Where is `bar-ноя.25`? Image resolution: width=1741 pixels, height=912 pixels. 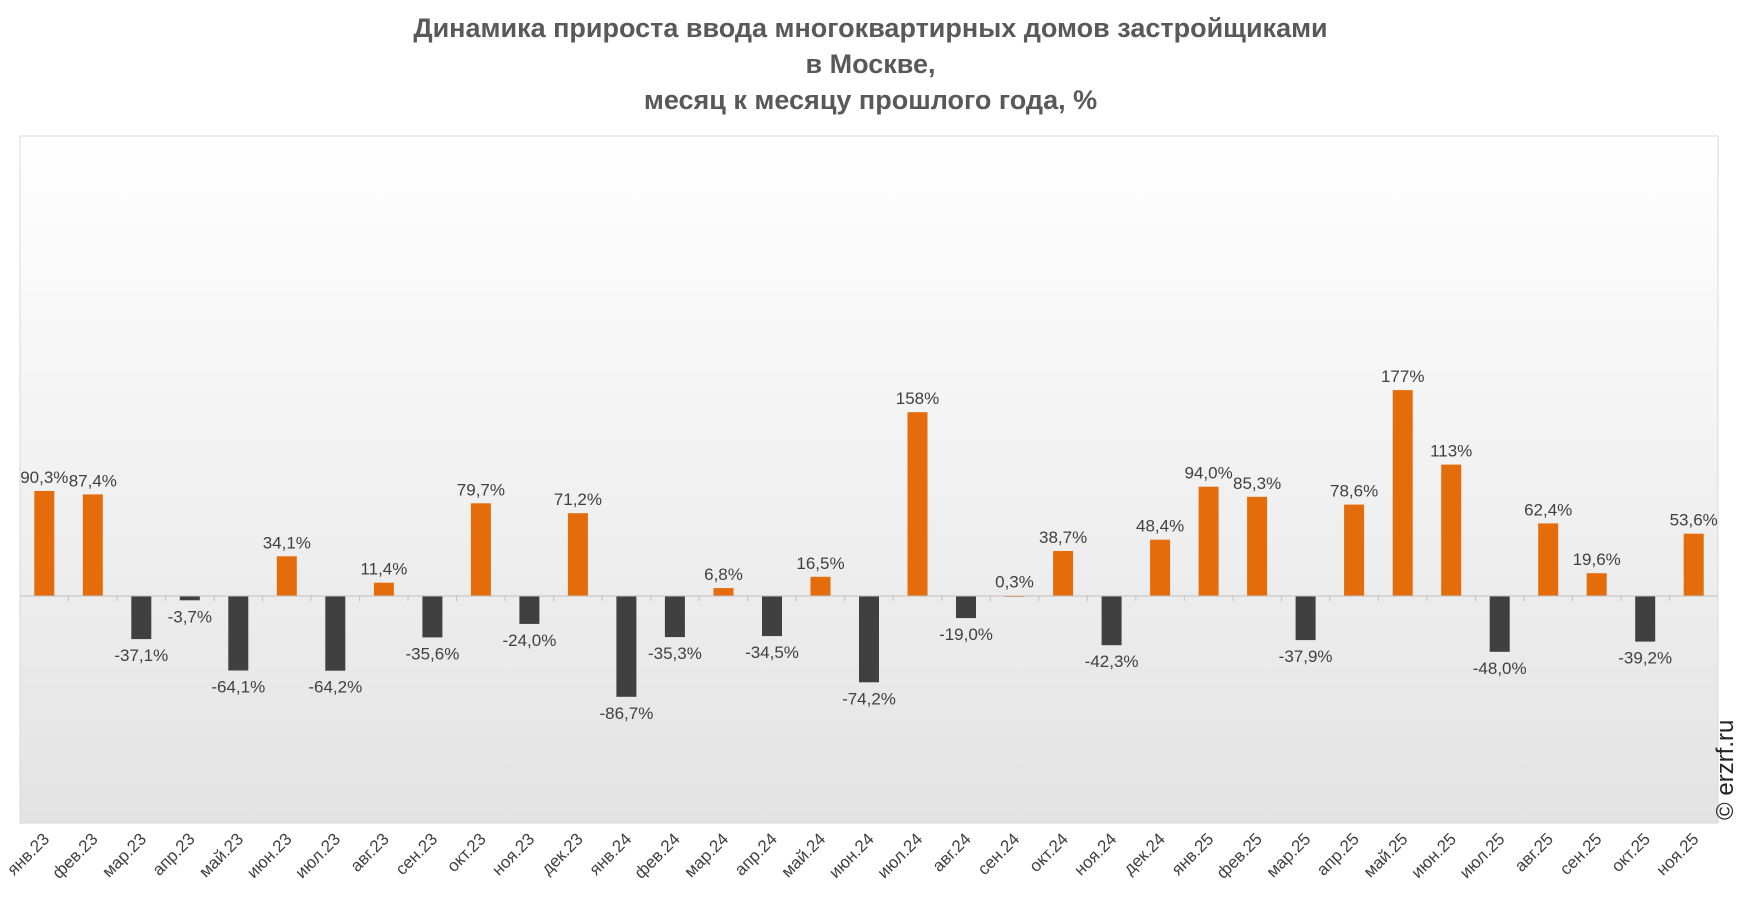 bar-ноя.25 is located at coordinates (1693, 564).